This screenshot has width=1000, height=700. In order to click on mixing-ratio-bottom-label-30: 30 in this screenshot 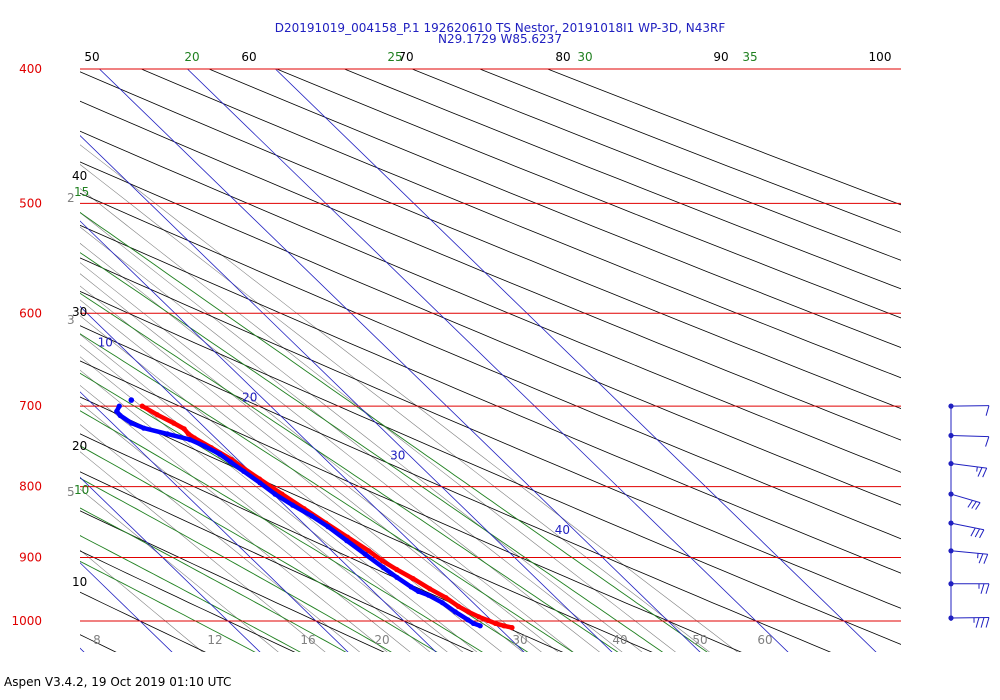, I will do `click(519, 640)`.